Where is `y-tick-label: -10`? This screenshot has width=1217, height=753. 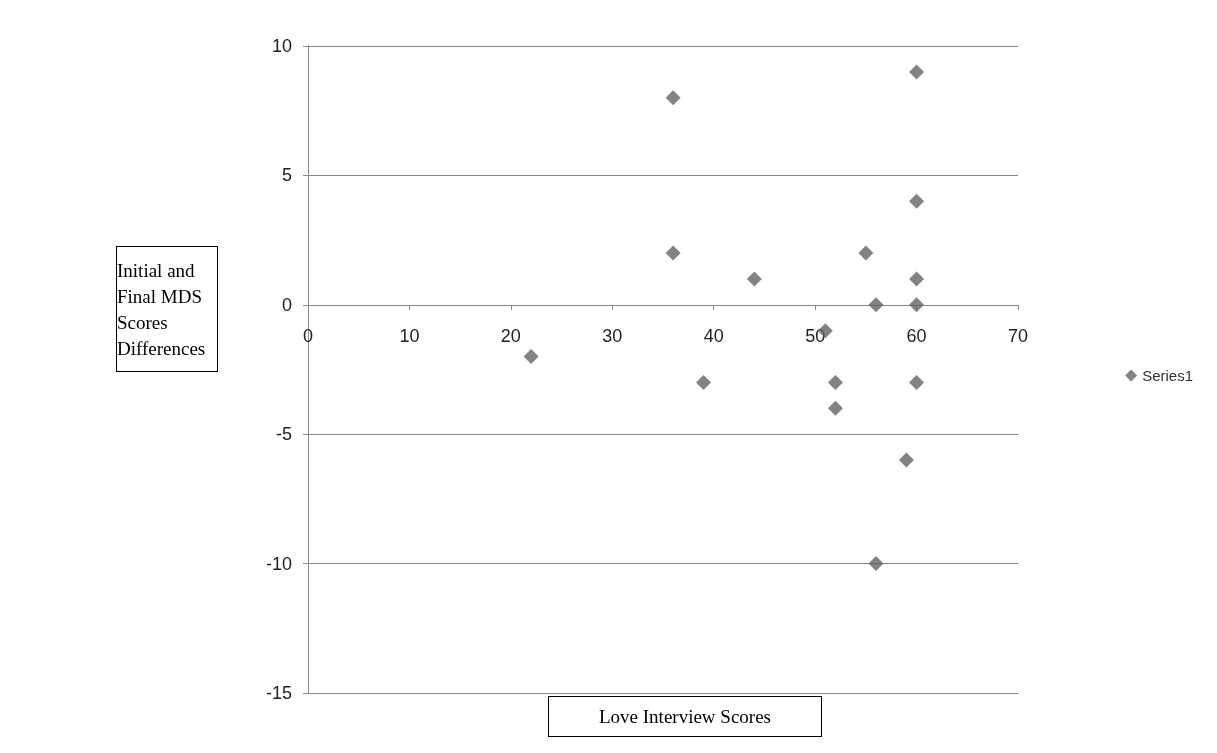
y-tick-label: -10 is located at coordinates (278, 563).